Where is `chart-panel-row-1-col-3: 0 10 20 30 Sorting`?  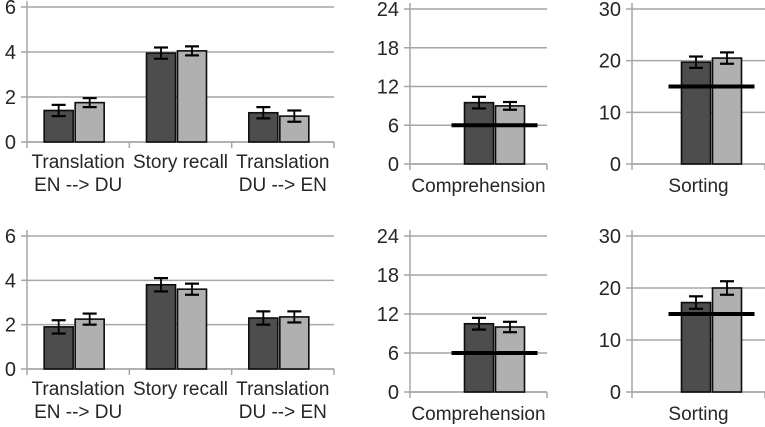 chart-panel-row-1-col-3: 0 10 20 30 Sorting is located at coordinates (667, 106).